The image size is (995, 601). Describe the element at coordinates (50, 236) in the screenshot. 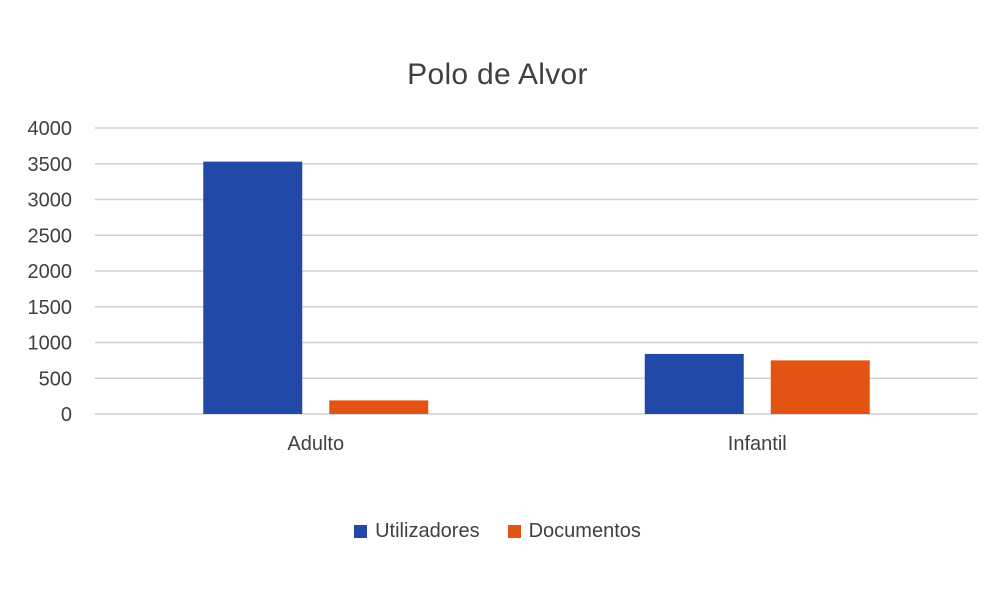

I see `y-tick-label-2500: 2500` at that location.